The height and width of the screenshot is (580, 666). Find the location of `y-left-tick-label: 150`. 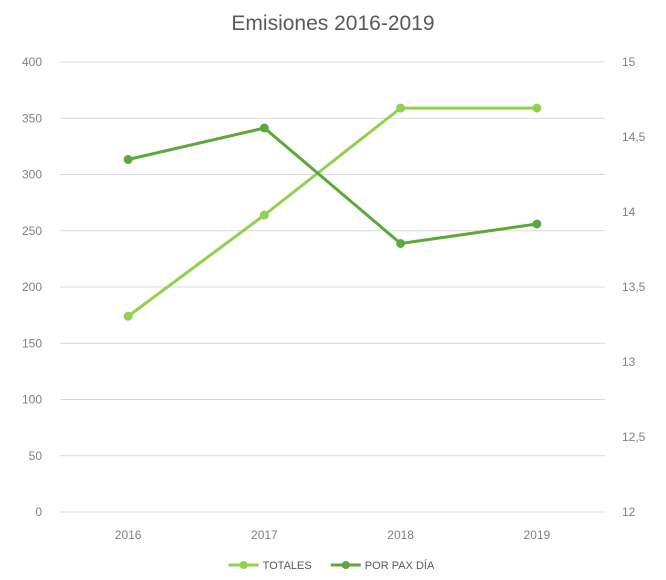

y-left-tick-label: 150 is located at coordinates (32, 343).